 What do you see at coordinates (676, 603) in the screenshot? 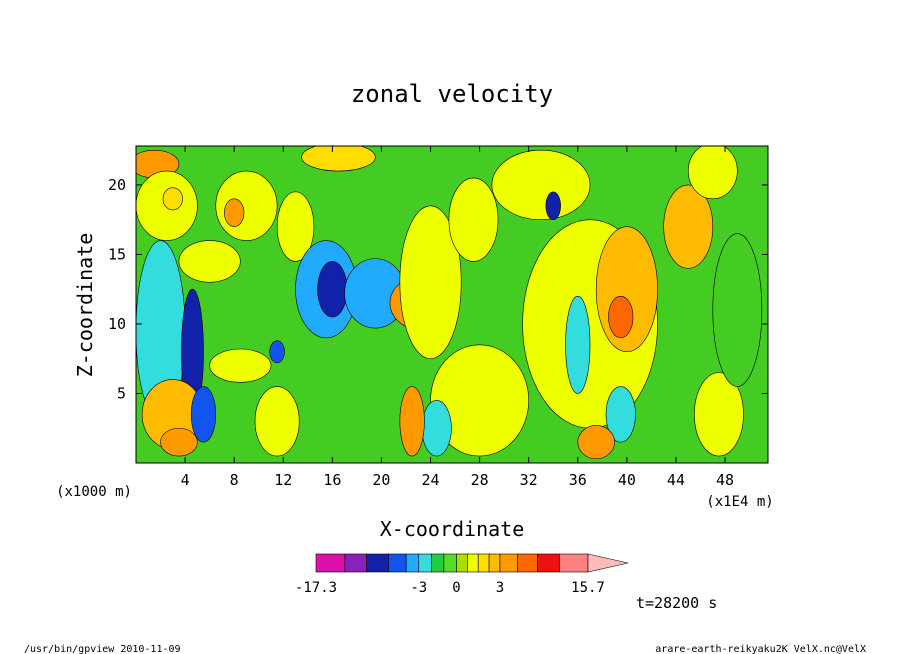
I see `time-label: t=28200 s` at bounding box center [676, 603].